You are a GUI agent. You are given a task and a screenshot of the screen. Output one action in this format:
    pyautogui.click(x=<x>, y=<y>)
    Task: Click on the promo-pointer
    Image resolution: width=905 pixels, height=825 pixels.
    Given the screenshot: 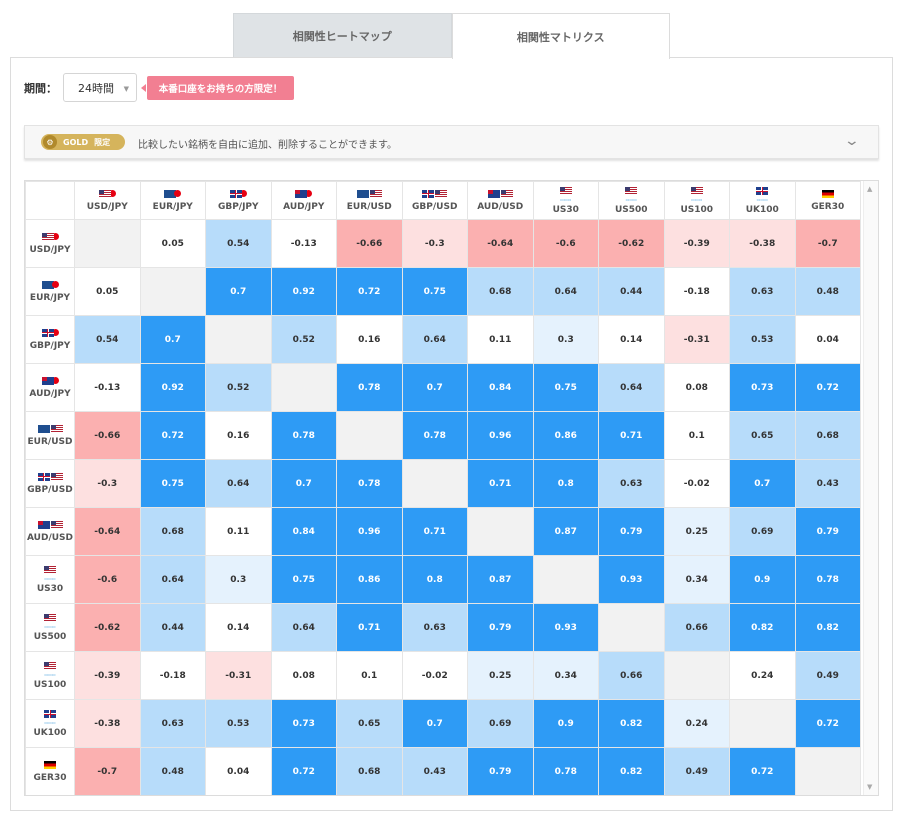 What is the action you would take?
    pyautogui.click(x=143, y=88)
    